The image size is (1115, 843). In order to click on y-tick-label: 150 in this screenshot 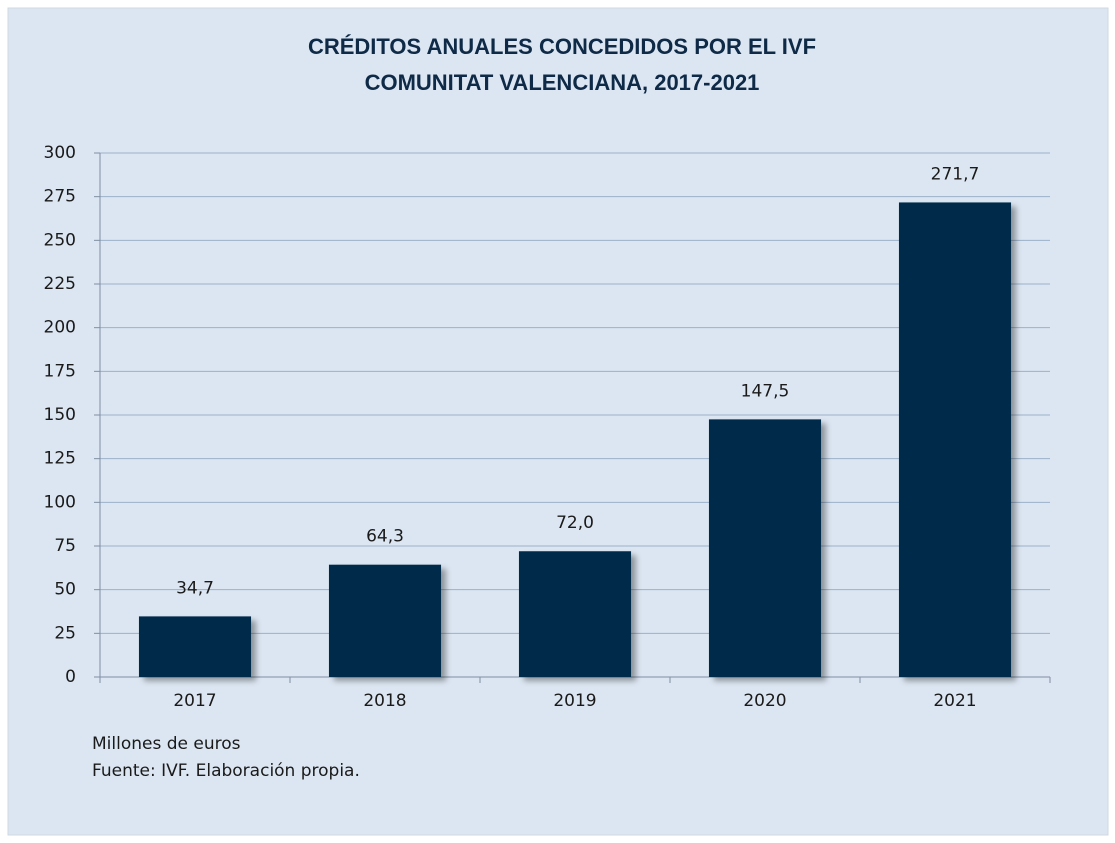, I will do `click(60, 415)`.